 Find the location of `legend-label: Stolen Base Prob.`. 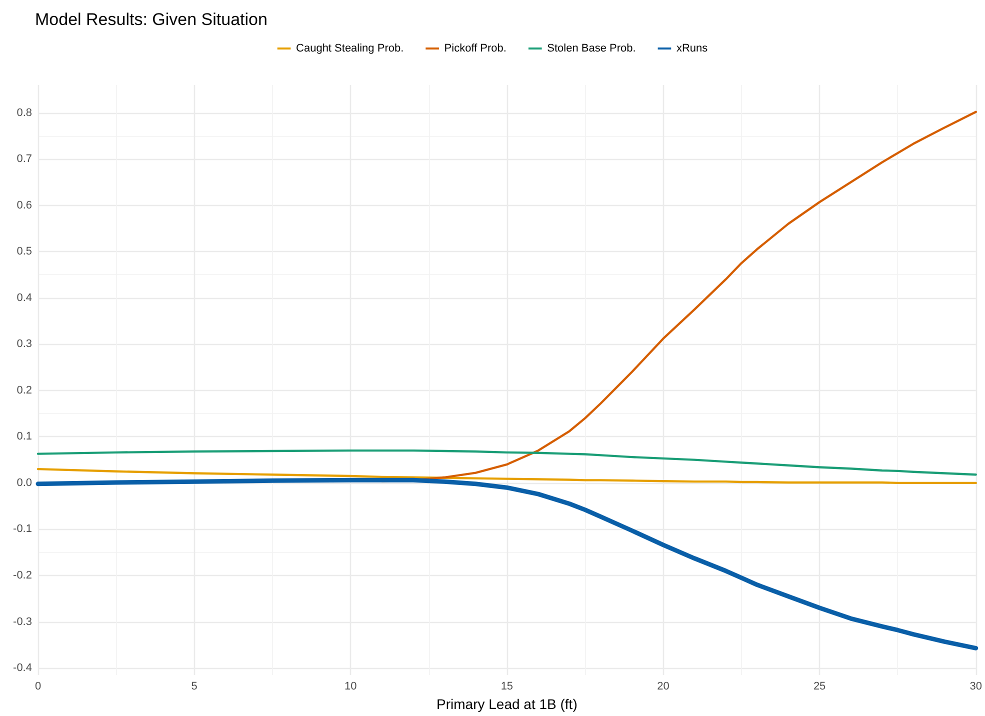

legend-label: Stolen Base Prob. is located at coordinates (591, 48).